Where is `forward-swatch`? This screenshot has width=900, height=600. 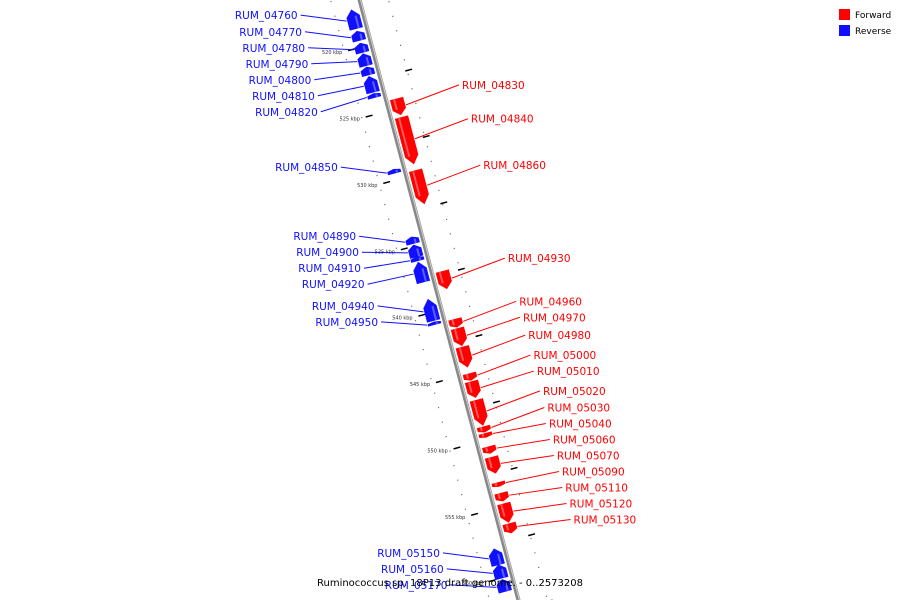
forward-swatch is located at coordinates (844, 14).